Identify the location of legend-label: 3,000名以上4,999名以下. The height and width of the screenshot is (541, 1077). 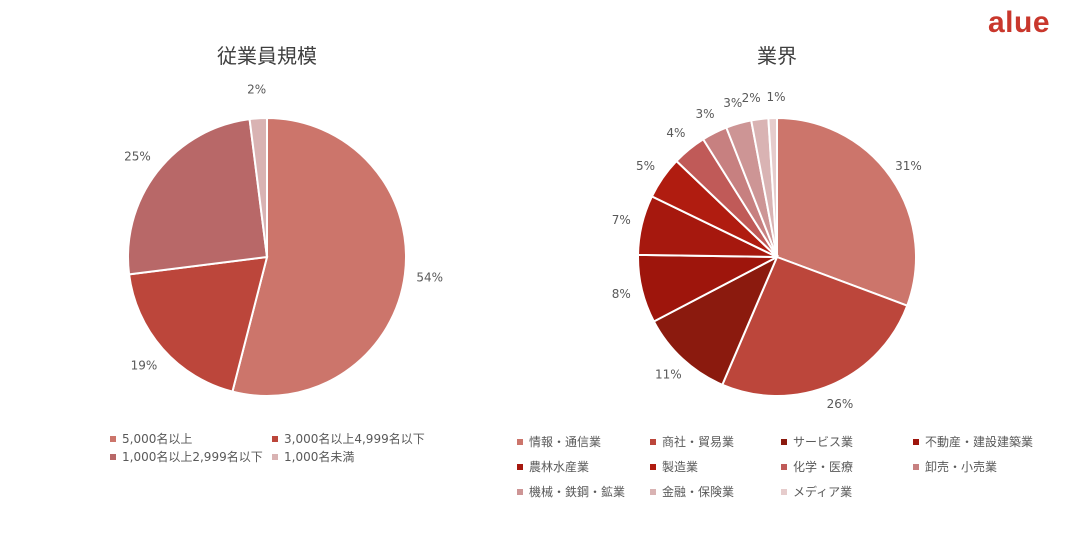
(354, 439).